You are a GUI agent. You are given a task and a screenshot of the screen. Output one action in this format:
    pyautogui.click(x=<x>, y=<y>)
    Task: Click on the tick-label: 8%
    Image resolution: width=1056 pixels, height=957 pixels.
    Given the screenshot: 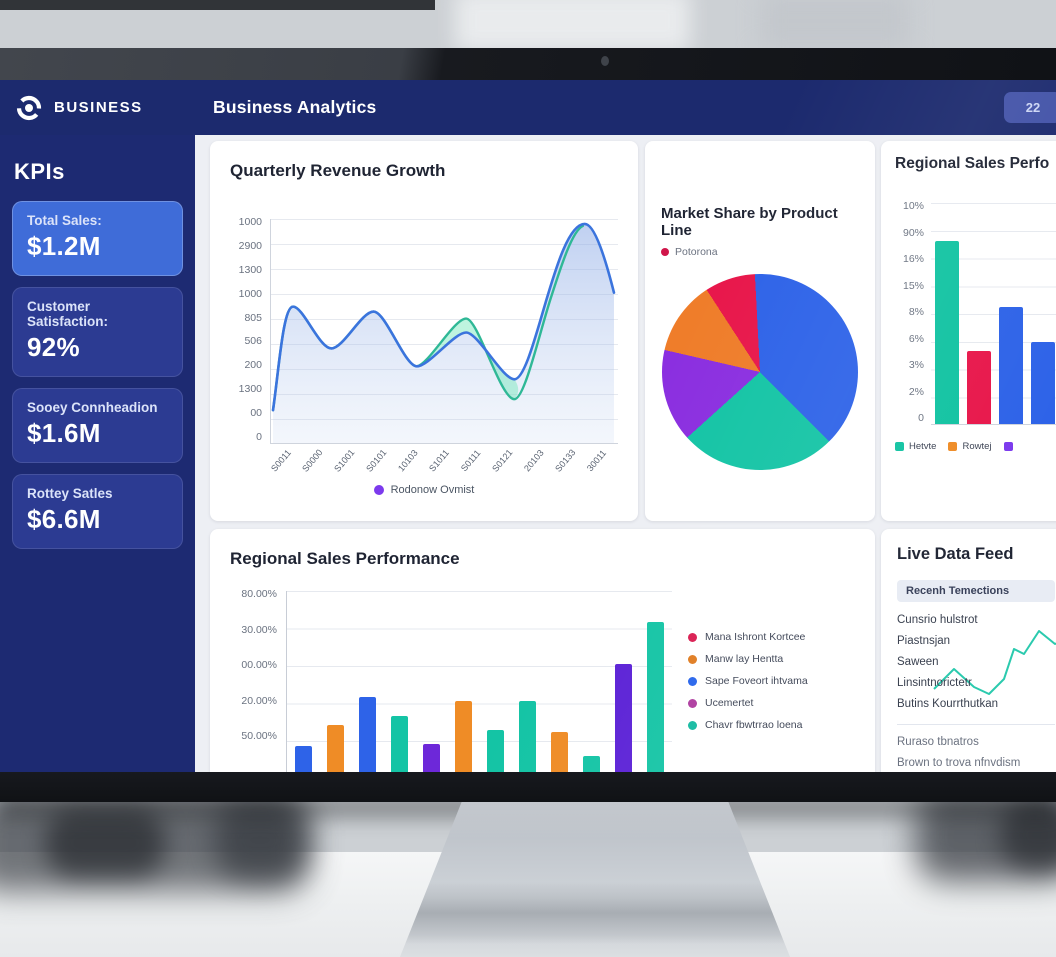 What is the action you would take?
    pyautogui.click(x=916, y=312)
    